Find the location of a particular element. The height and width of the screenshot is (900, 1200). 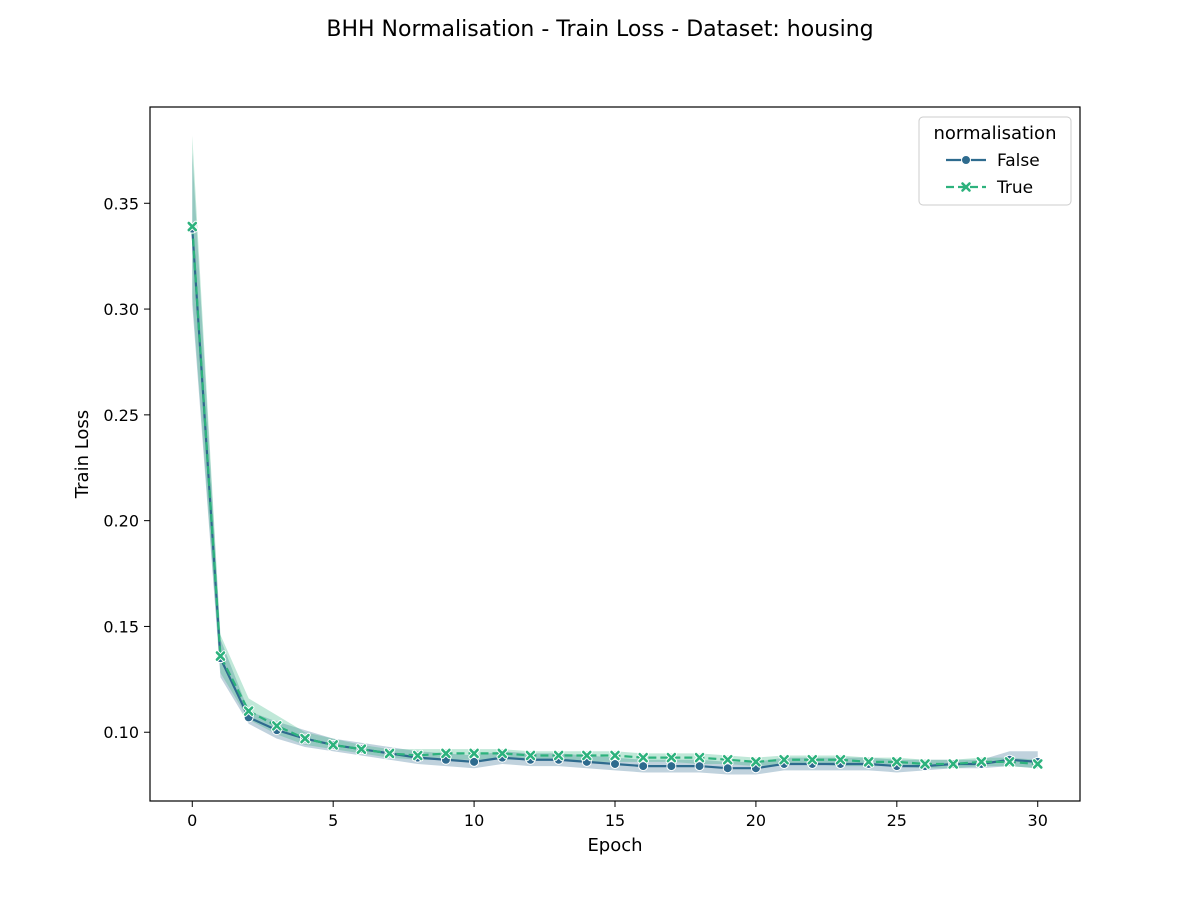

y-axis-ticks: 0.10 0.15 0.20 0.25 0.30 0.35 is located at coordinates (126, 468).